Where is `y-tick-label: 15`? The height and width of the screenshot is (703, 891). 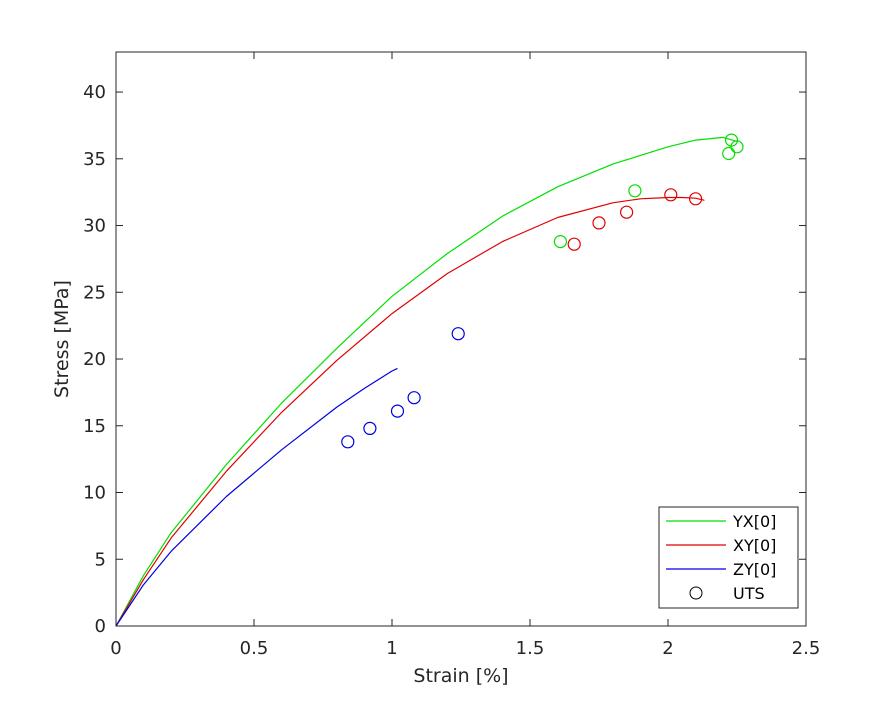 y-tick-label: 15 is located at coordinates (94, 426).